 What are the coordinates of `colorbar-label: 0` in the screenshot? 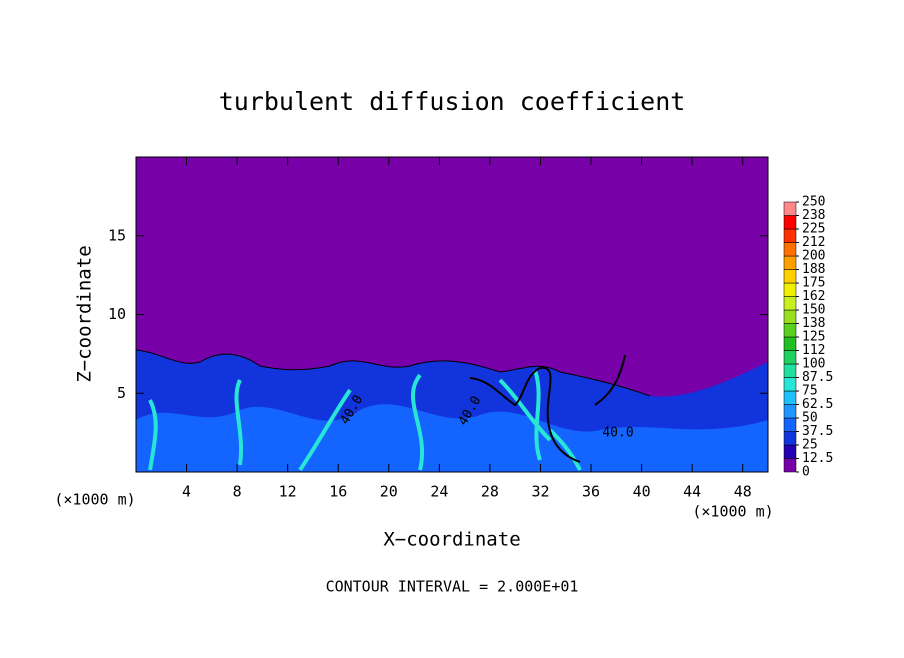 It's located at (806, 472).